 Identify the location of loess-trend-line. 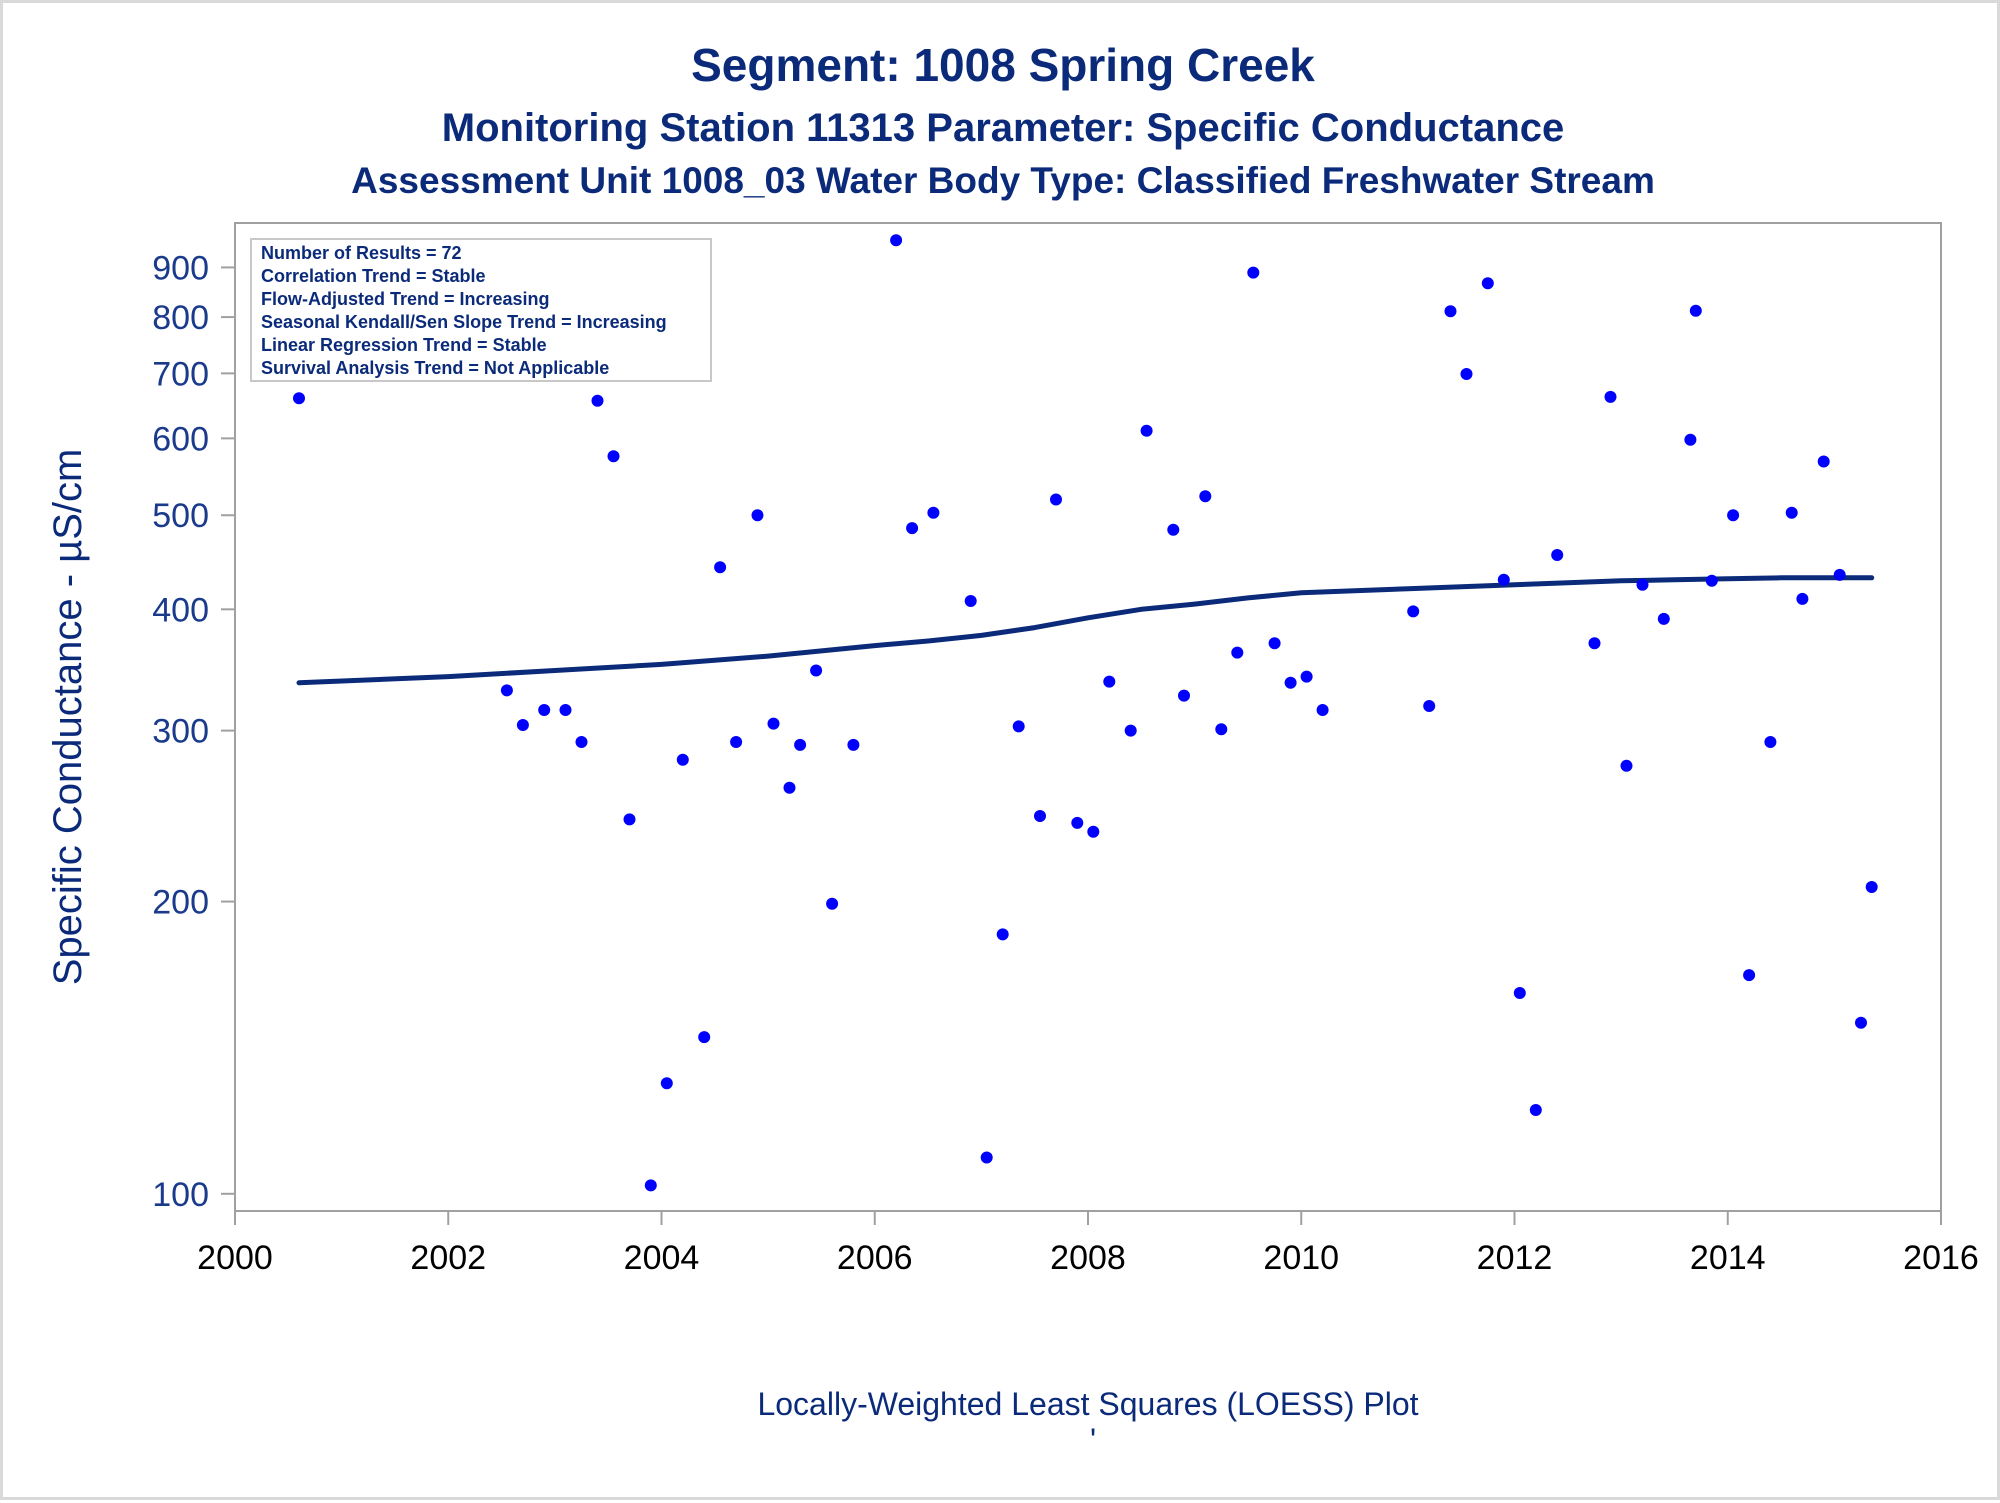
(1085, 630).